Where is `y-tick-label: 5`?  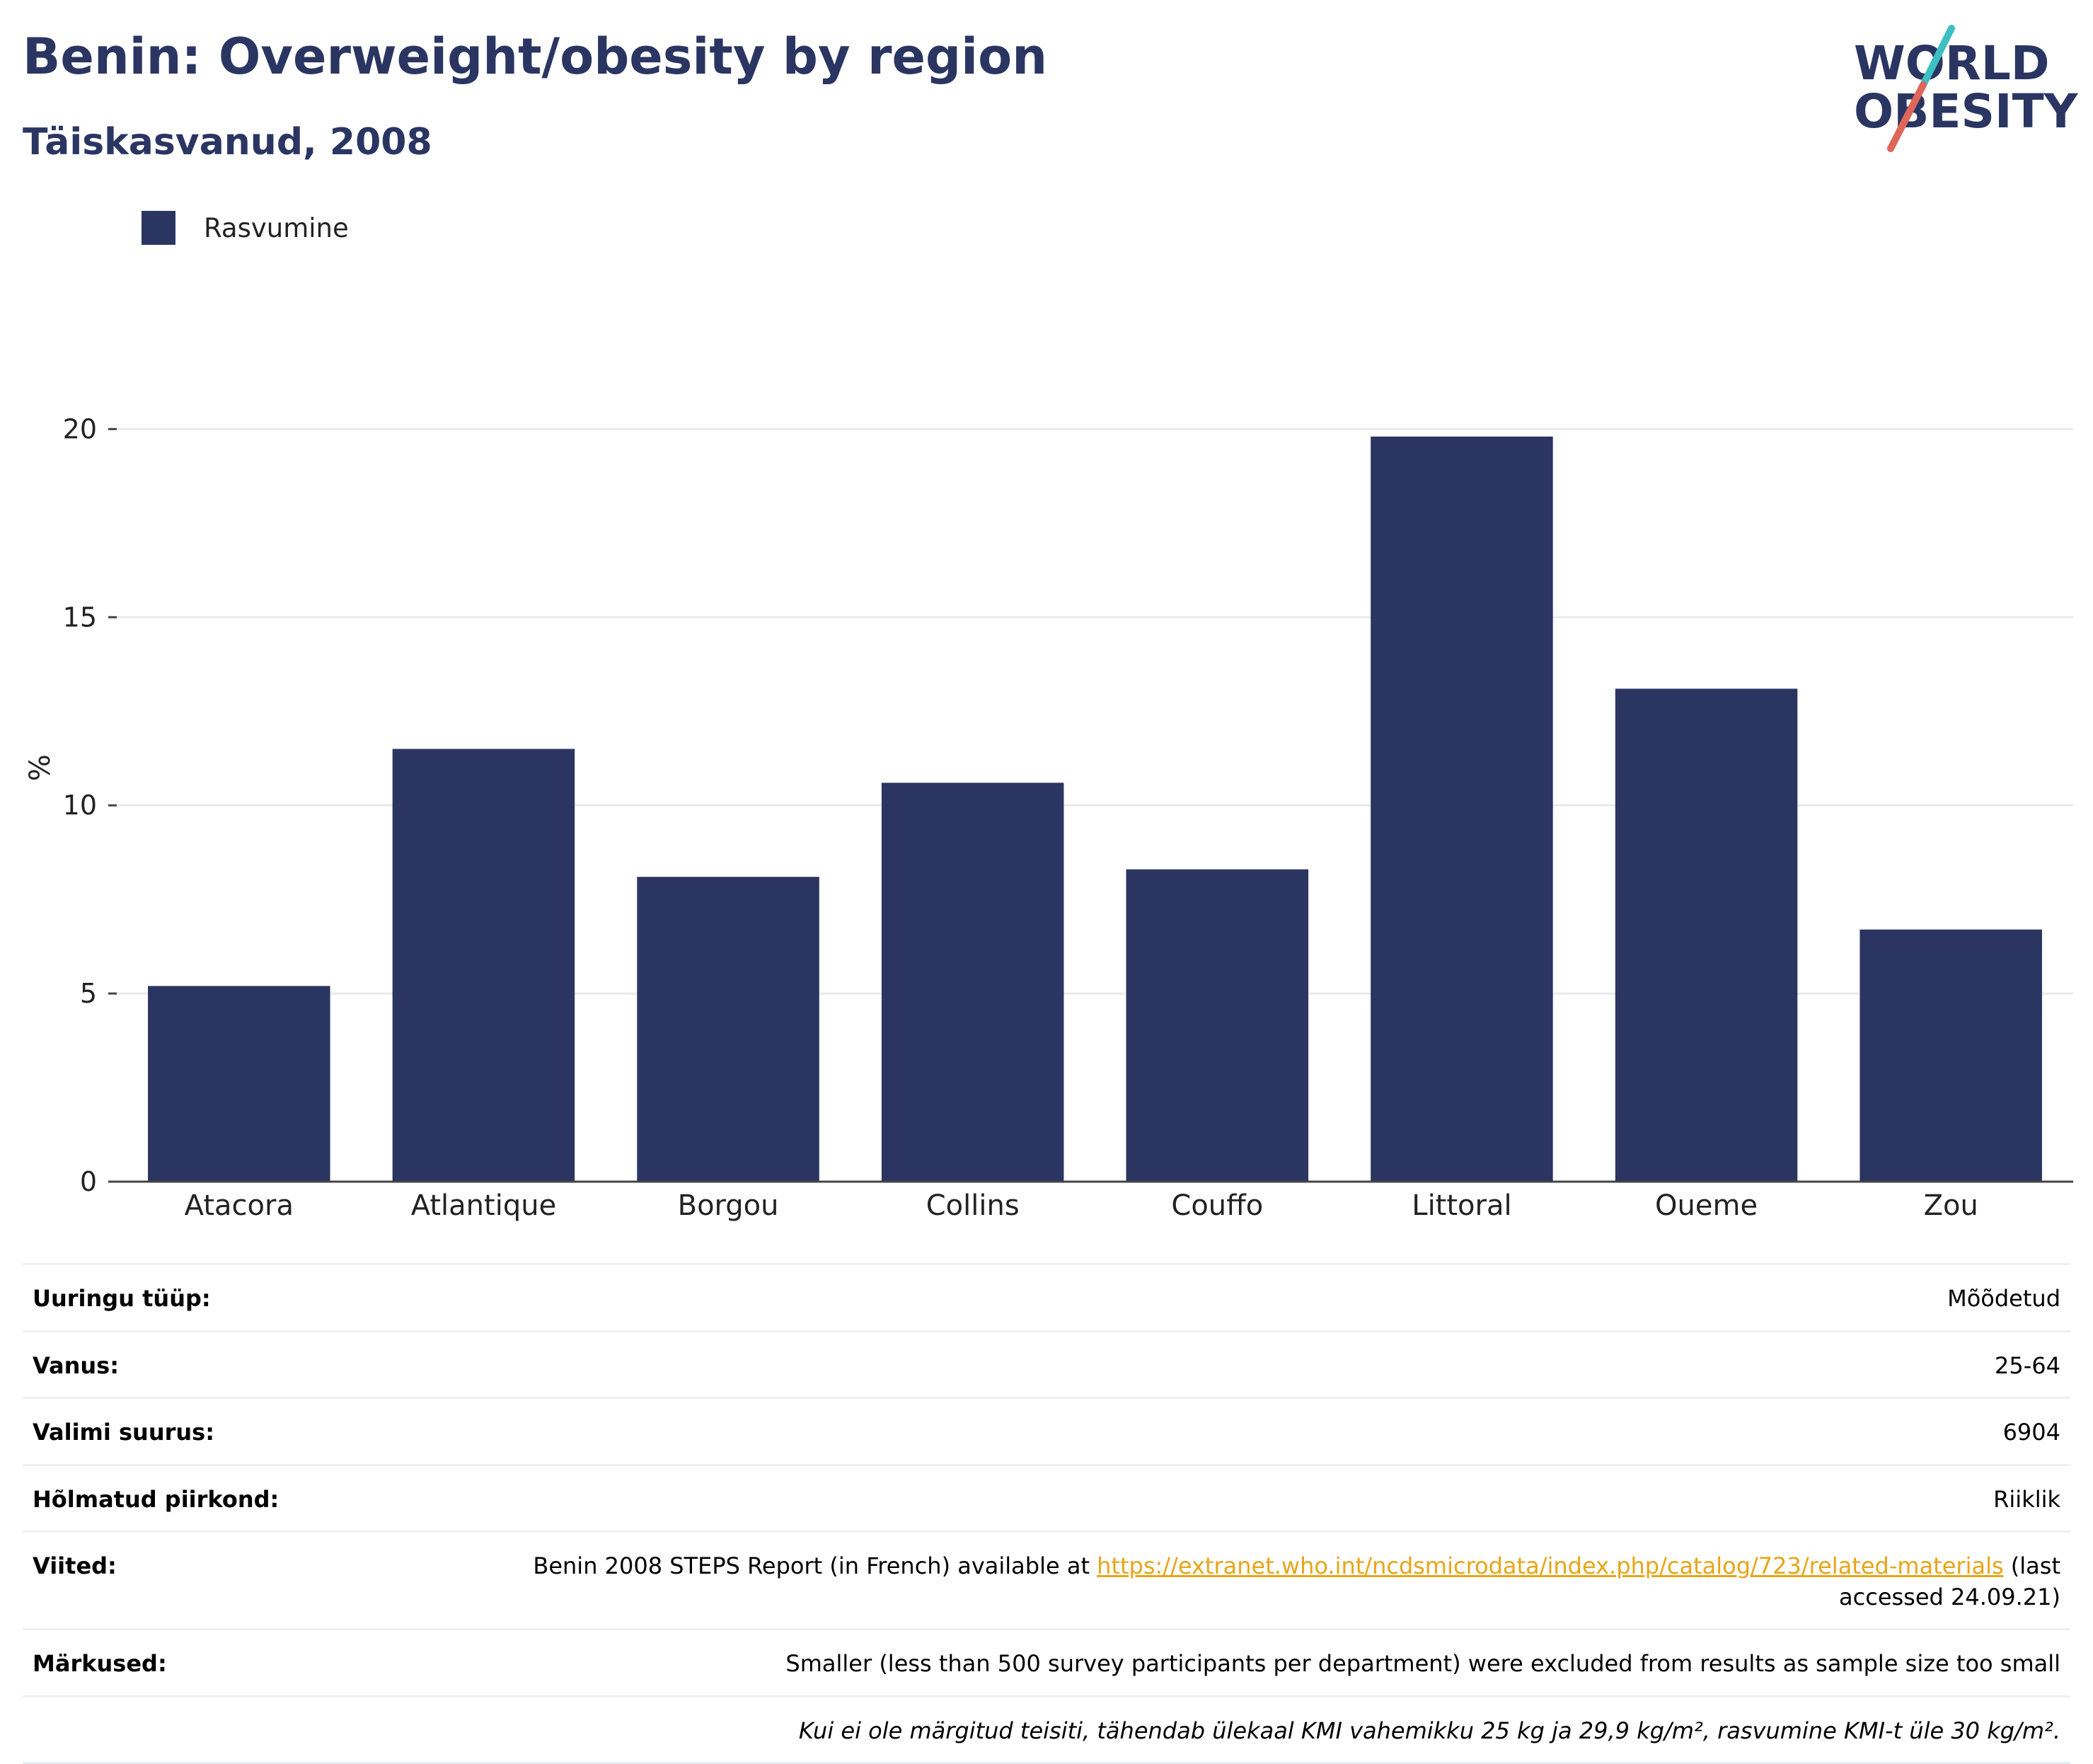 y-tick-label: 5 is located at coordinates (88, 993).